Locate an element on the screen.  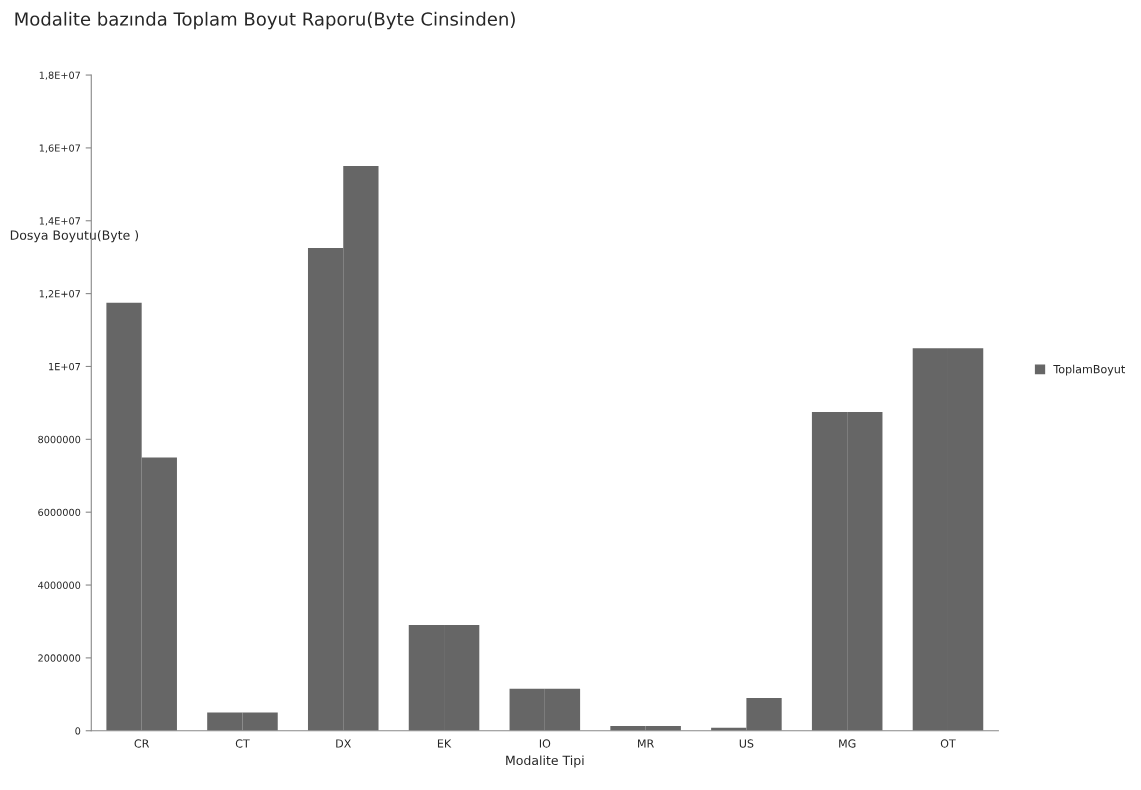
x-axis-title: Modalite Tipi is located at coordinates (545, 761).